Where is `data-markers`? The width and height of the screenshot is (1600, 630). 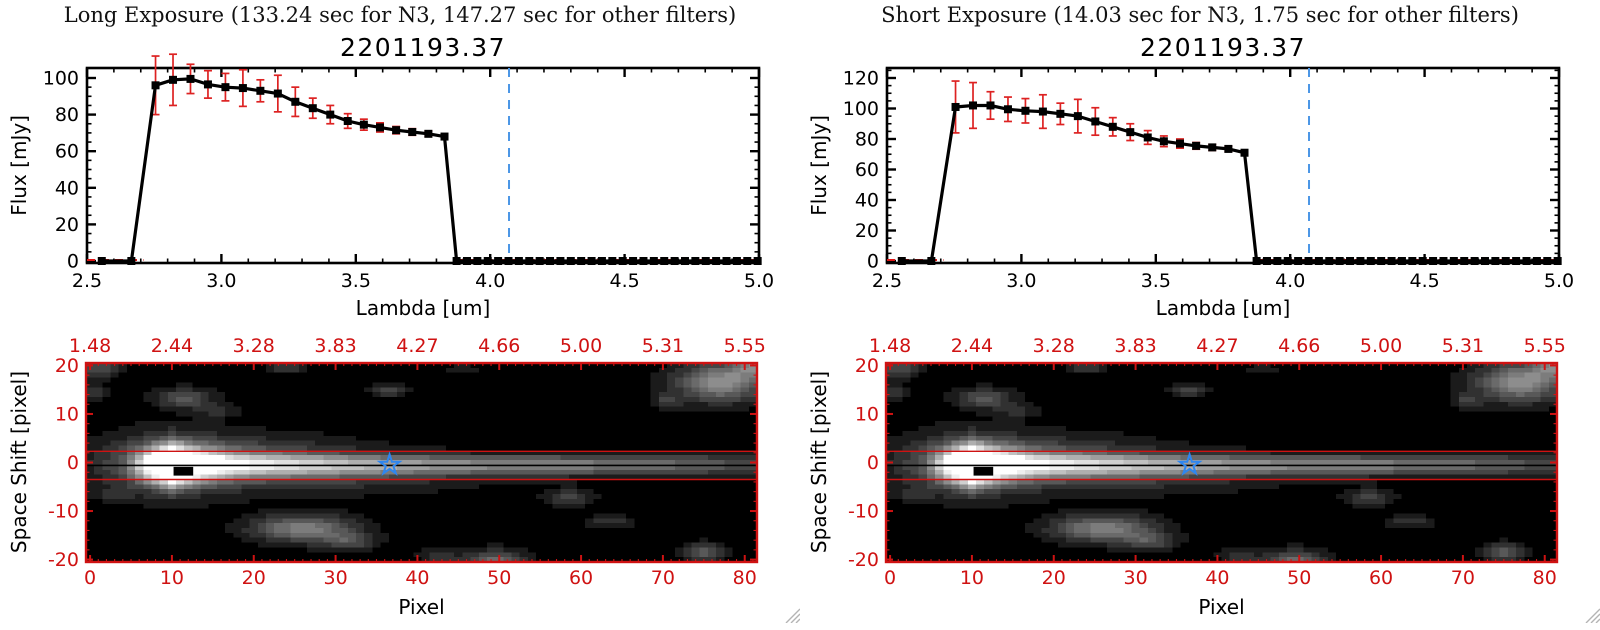
data-markers is located at coordinates (429, 169).